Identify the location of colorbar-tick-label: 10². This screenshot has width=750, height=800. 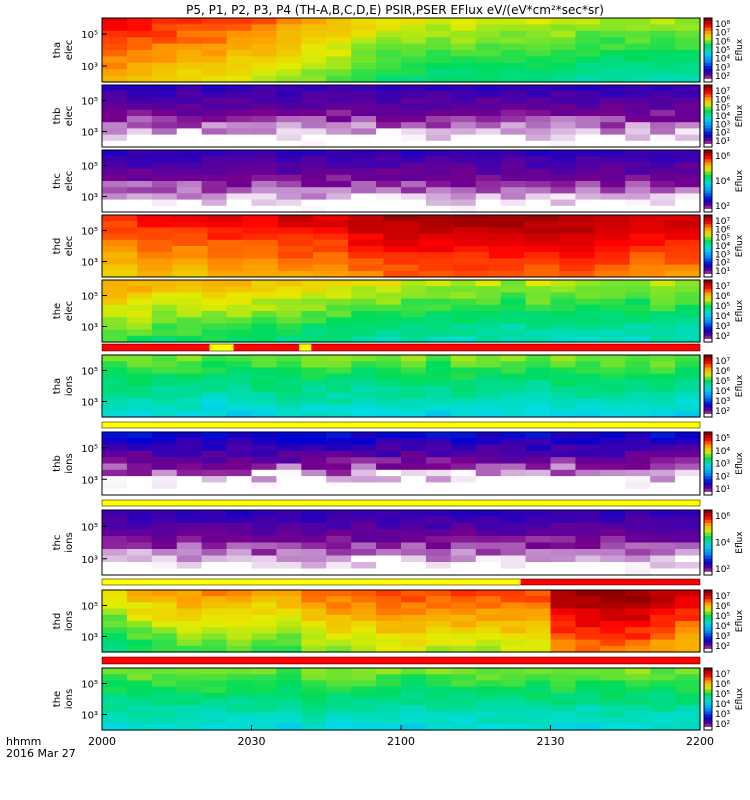
(722, 647).